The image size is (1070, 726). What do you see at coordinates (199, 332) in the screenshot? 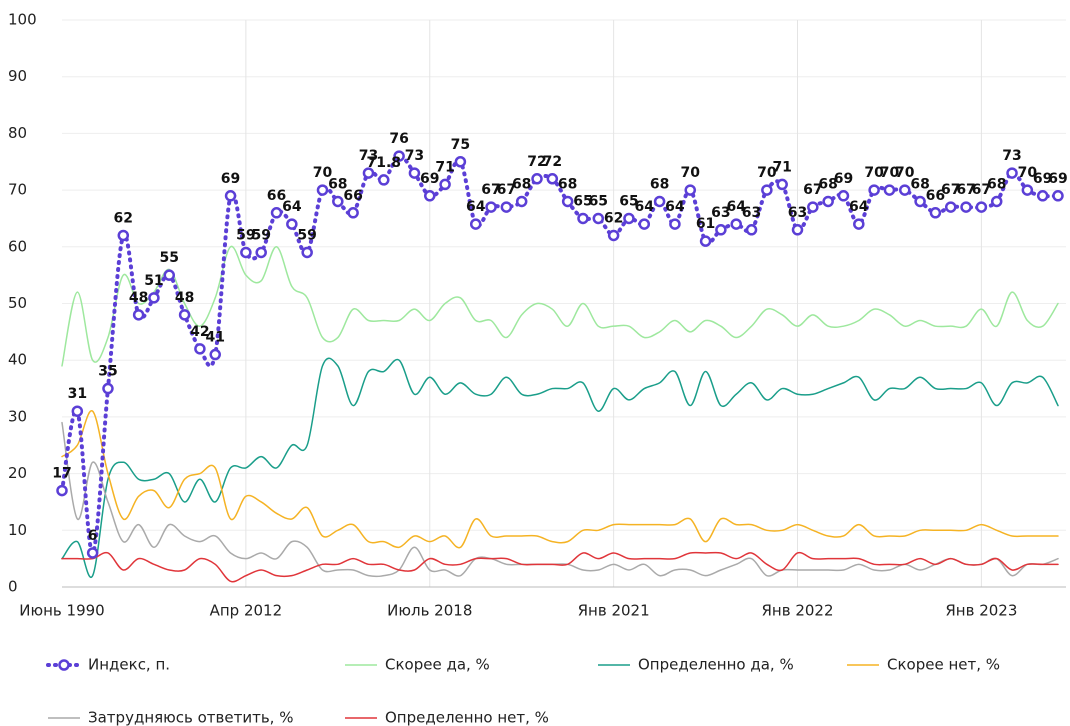
I see `data-label: 42` at bounding box center [199, 332].